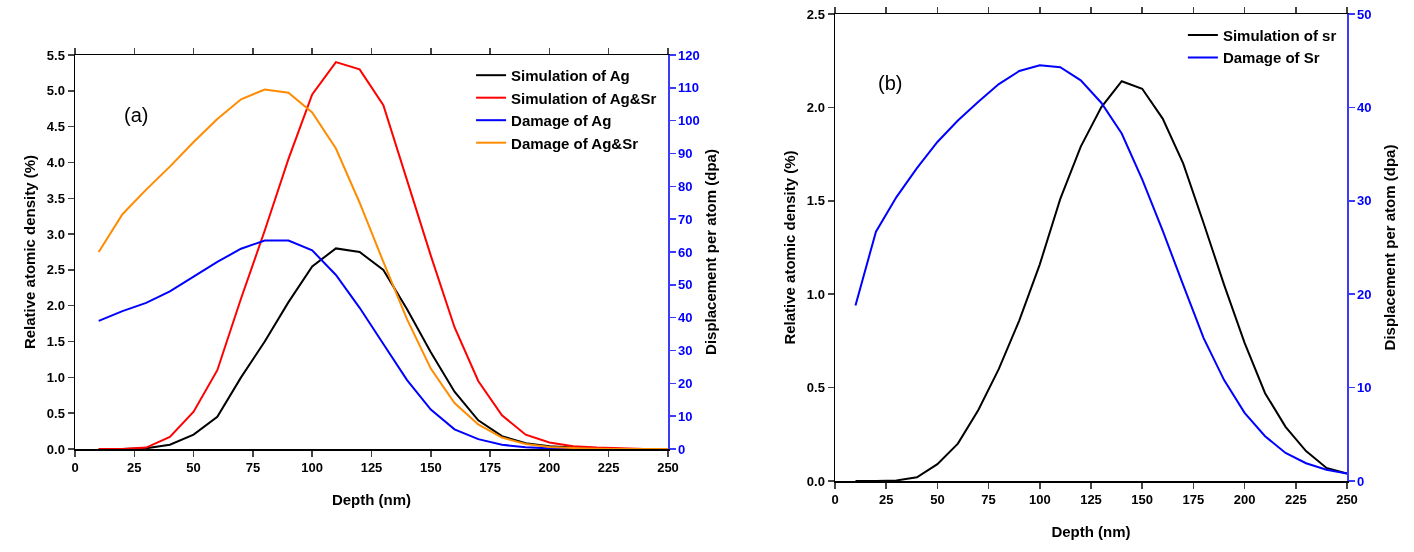 The height and width of the screenshot is (552, 1414). What do you see at coordinates (136, 115) in the screenshot?
I see `annotation: (a)` at bounding box center [136, 115].